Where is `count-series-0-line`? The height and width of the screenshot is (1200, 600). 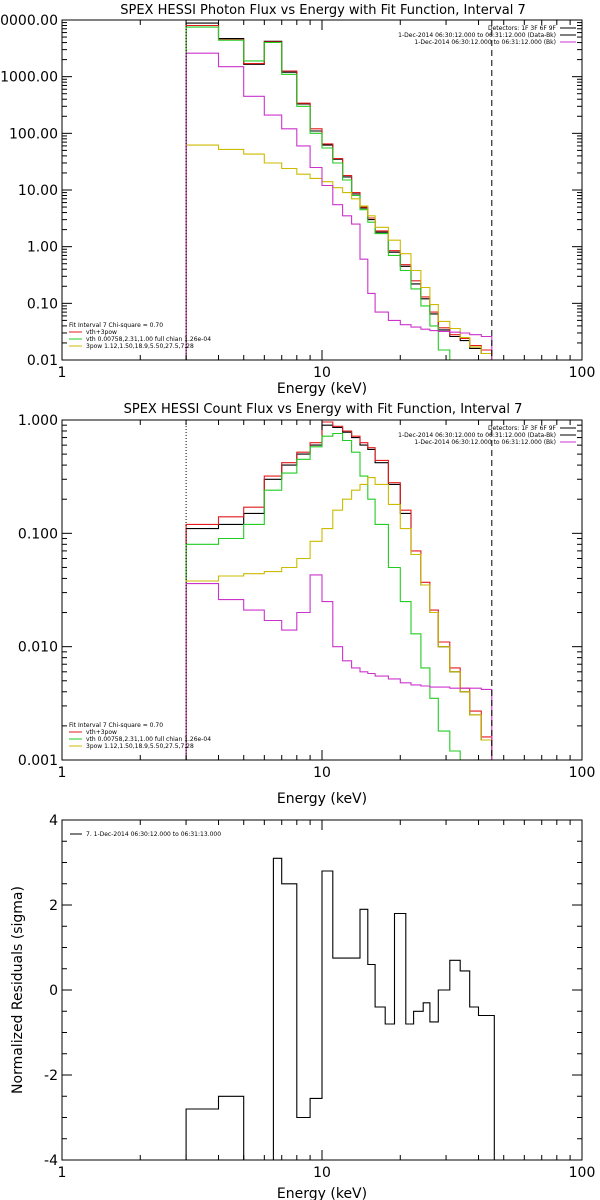 count-series-0-line is located at coordinates (339, 592).